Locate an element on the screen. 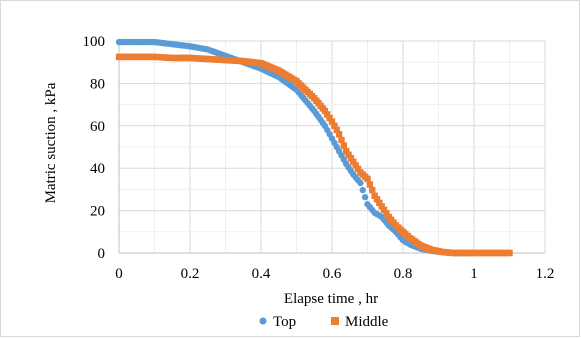 This screenshot has width=581, height=338. x-tick-label: 1 is located at coordinates (474, 274).